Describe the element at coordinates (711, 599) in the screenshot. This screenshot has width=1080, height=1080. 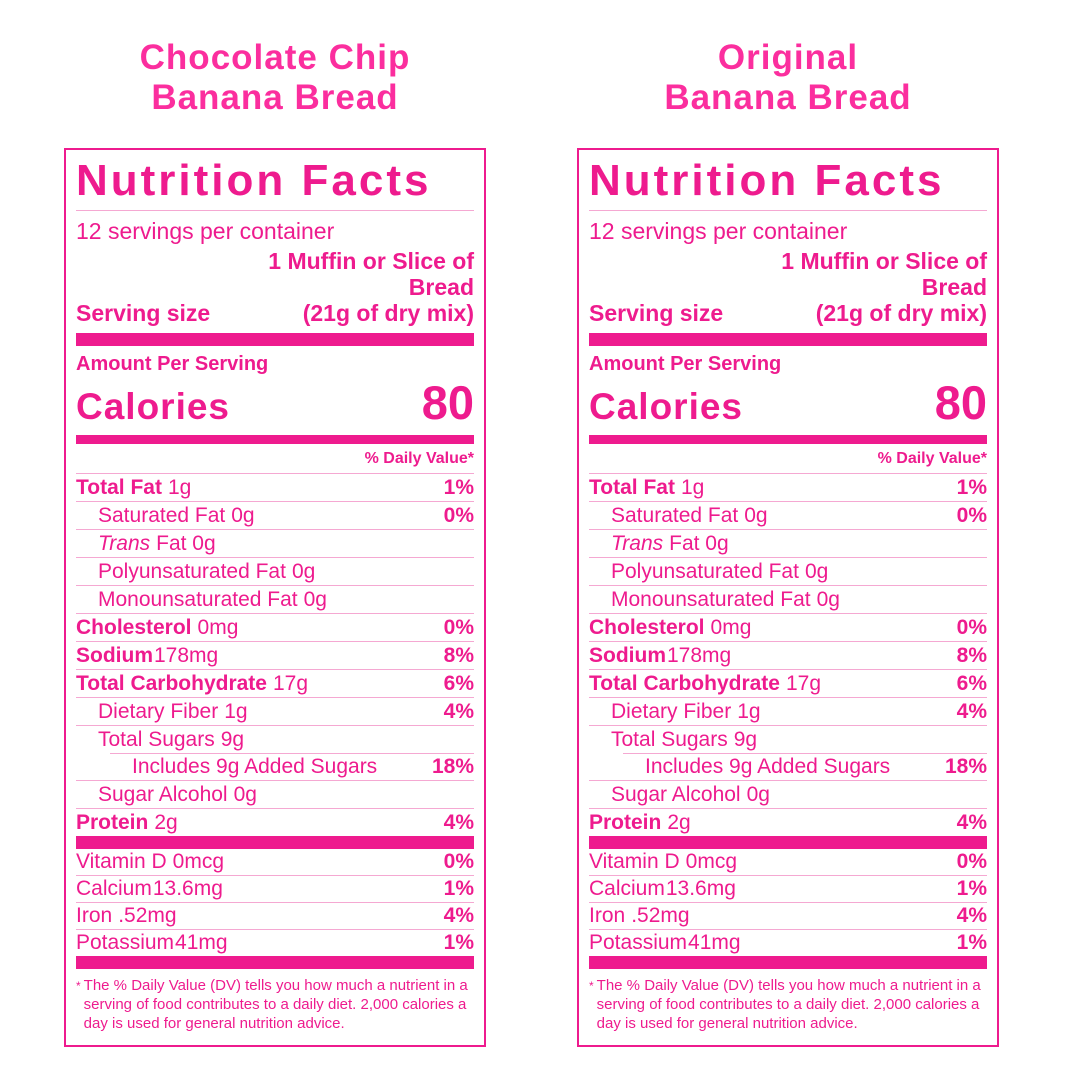
I see `nutrient-name: Monounsaturated Fat` at that location.